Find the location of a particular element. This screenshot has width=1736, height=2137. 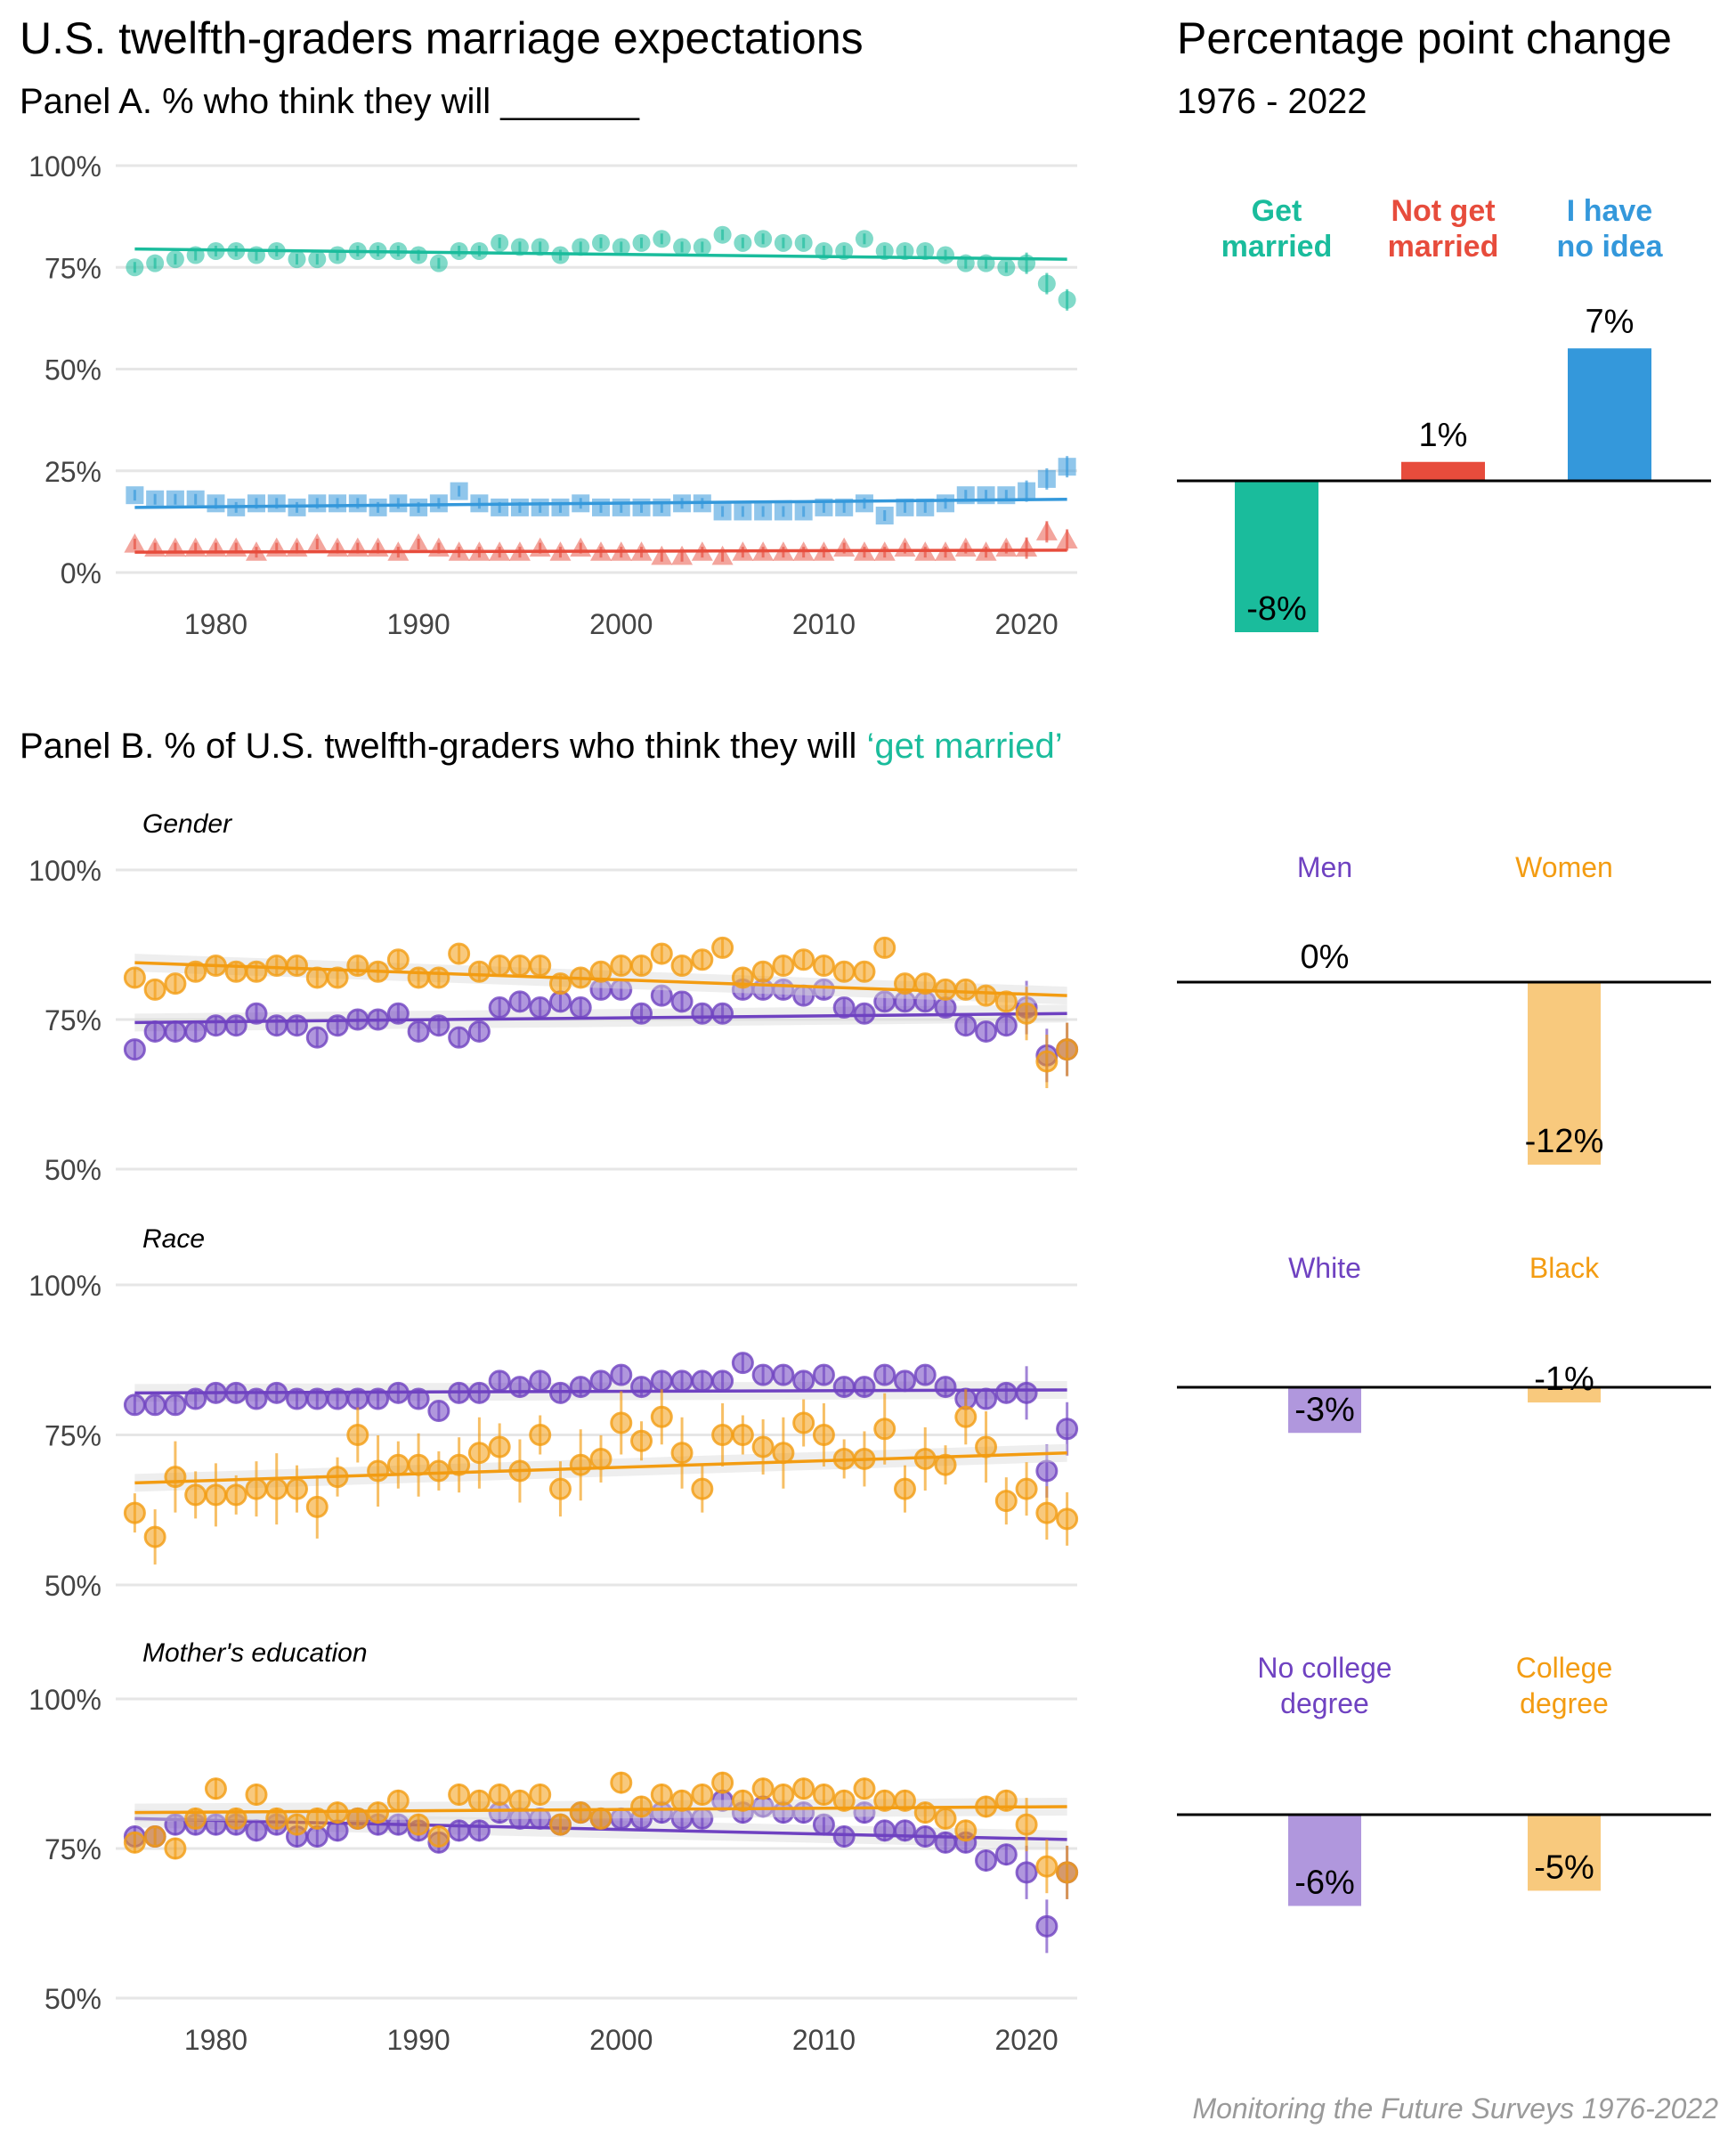

change-category-label: no idea is located at coordinates (1609, 247).